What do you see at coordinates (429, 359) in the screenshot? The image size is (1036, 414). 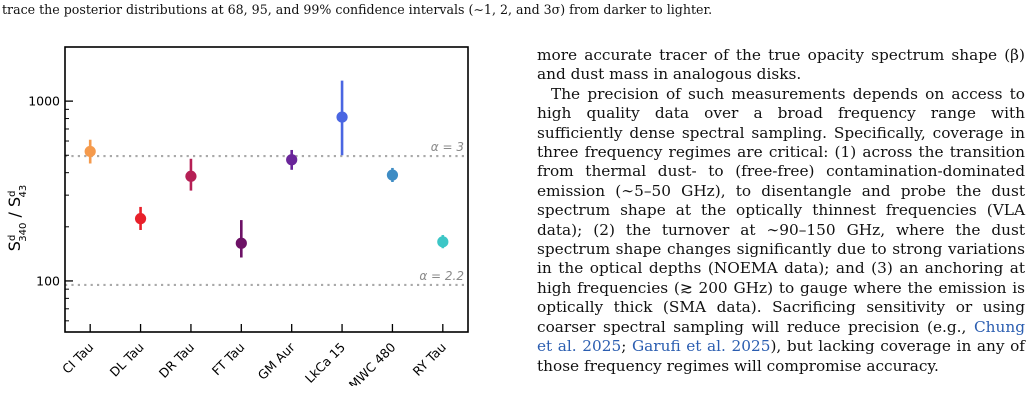 I see `x-tick-label-7: RY Tau` at bounding box center [429, 359].